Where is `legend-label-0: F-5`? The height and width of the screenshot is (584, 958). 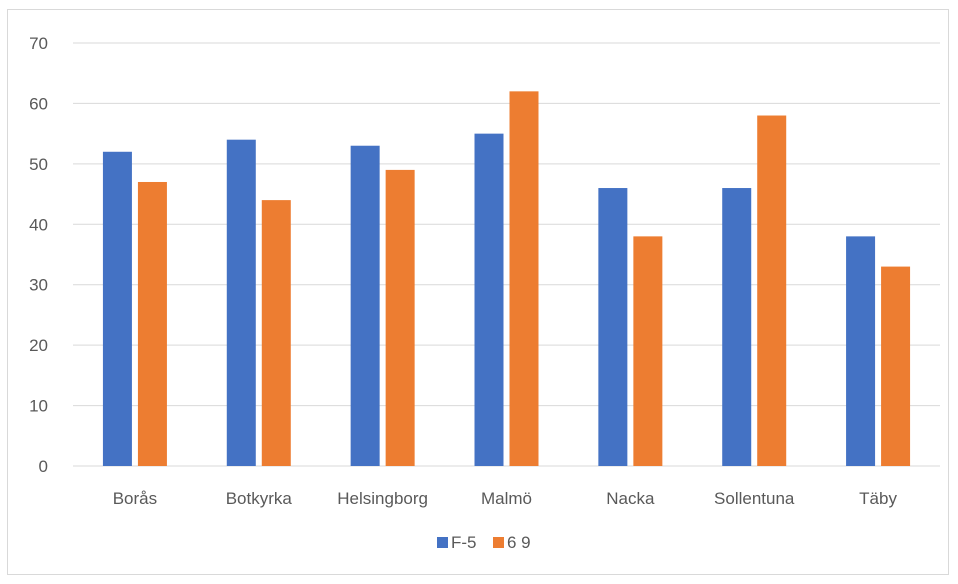
legend-label-0: F-5 is located at coordinates (464, 542).